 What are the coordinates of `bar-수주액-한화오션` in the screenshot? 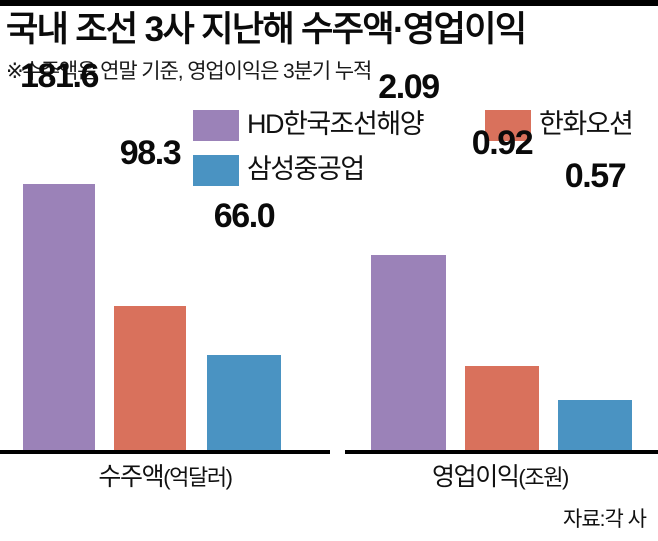 It's located at (150, 378).